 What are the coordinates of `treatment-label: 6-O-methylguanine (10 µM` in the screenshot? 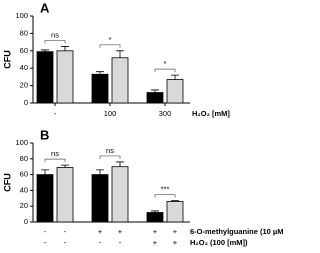 It's located at (237, 231).